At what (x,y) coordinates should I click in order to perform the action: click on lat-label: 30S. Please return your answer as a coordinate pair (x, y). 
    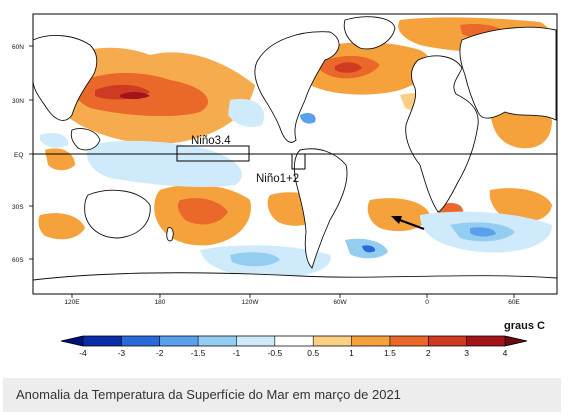
    Looking at the image, I should click on (18, 207).